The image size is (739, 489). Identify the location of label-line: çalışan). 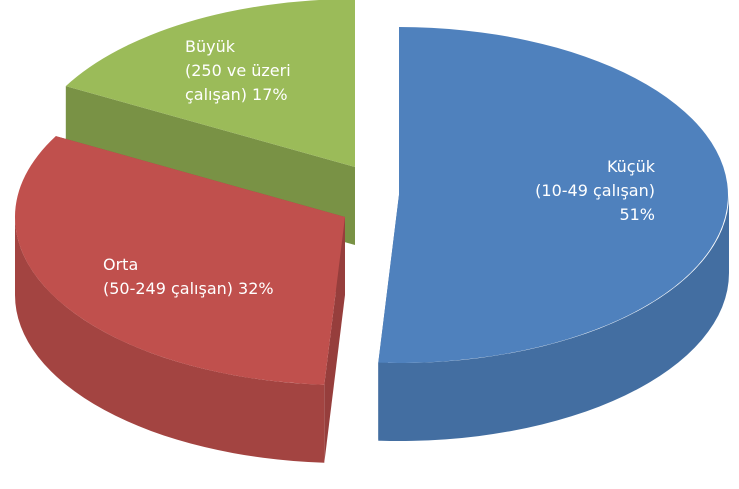
(216, 94).